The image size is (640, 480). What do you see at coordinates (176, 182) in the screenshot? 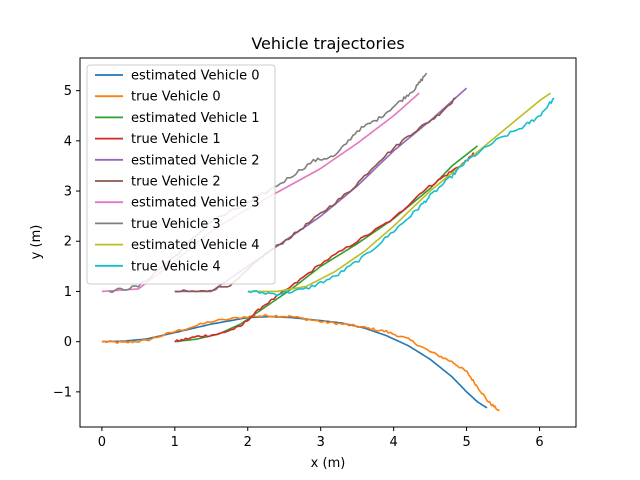
I see `legend-entry: true Vehicle 2` at bounding box center [176, 182].